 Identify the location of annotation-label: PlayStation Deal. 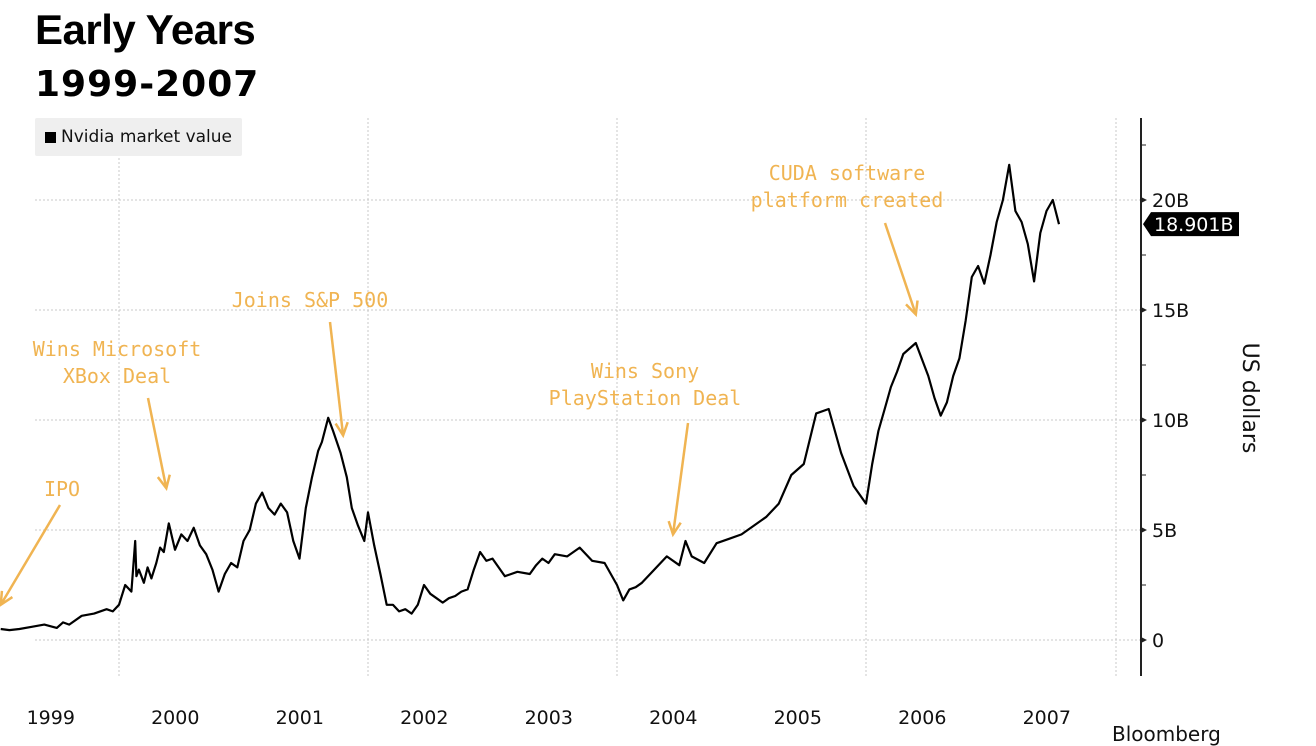
(645, 398).